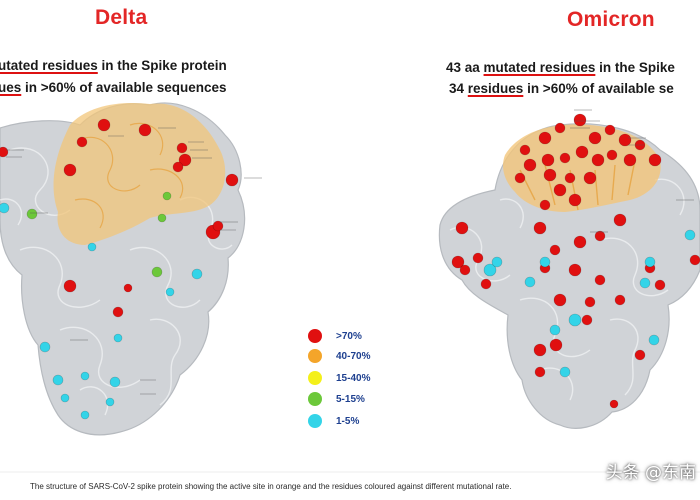 This screenshot has height=500, width=700. Describe the element at coordinates (561, 88) in the screenshot. I see `omicron-subtitle-line-2: 34 residues in >60% of available se` at that location.